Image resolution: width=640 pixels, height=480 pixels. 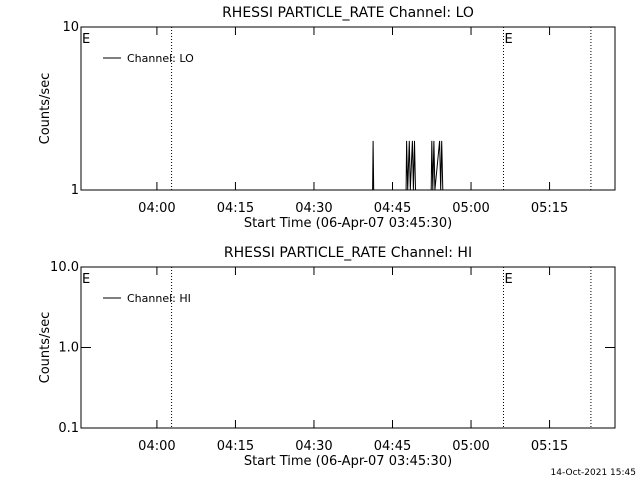 I want to click on chart-title: RHESSI PARTICLE_RATE Channel: HI, so click(x=348, y=253).